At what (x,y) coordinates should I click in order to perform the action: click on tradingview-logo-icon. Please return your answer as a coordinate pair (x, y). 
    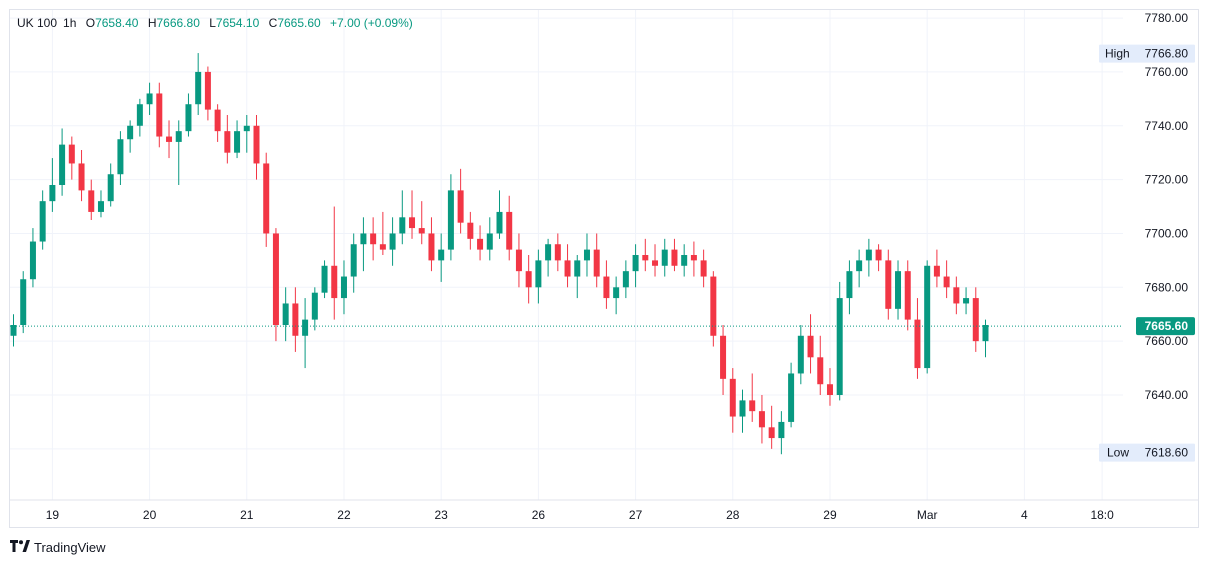
    Looking at the image, I should click on (20, 547).